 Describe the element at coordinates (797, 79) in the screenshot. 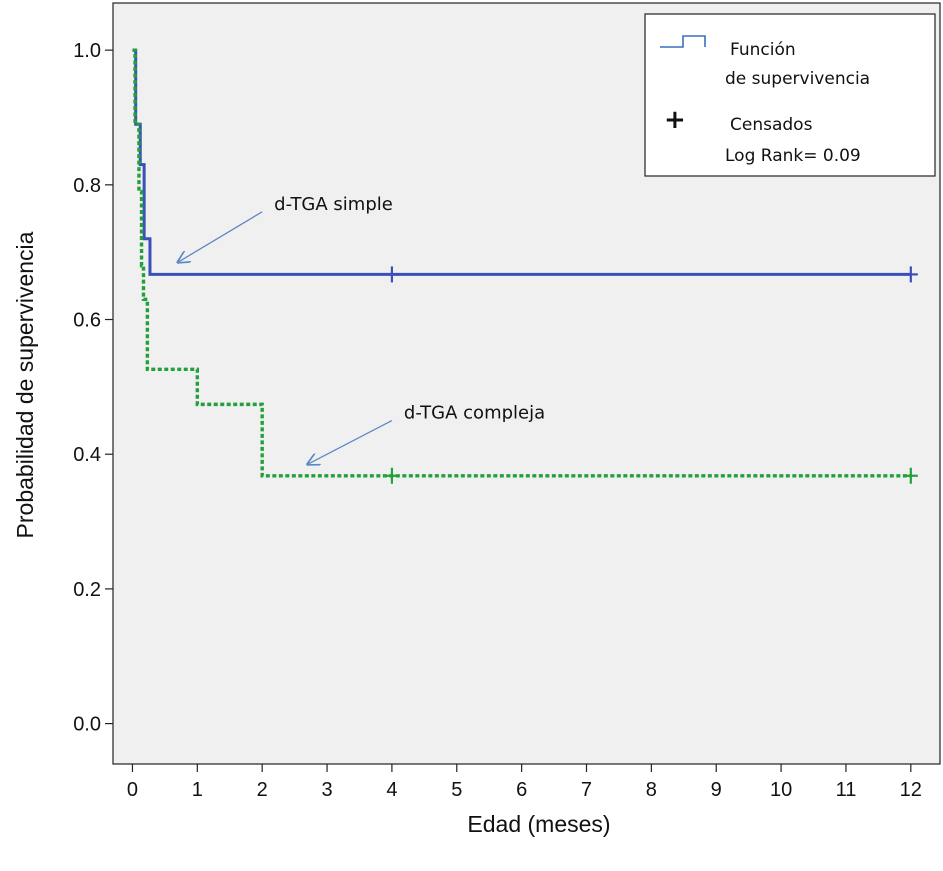

I see `legend-line-label-2: de supervivencia` at that location.